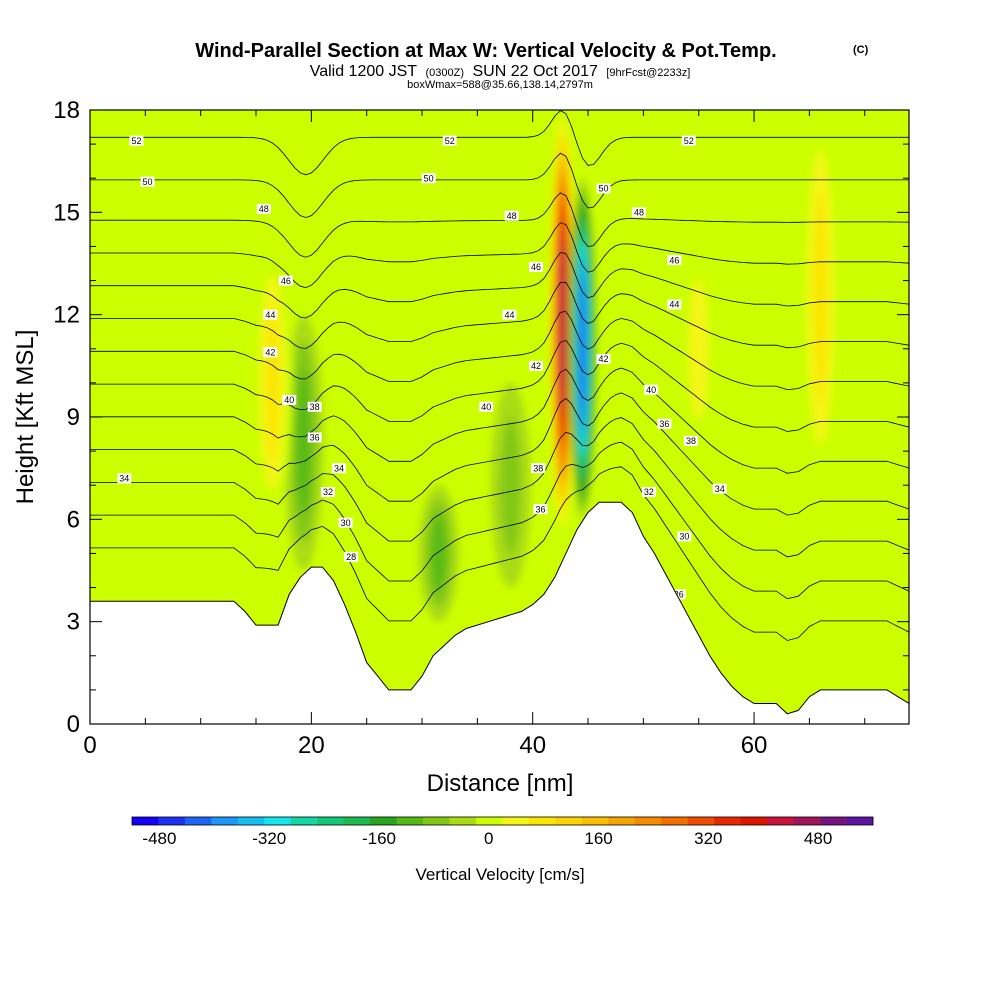 This screenshot has height=1000, width=1000. Describe the element at coordinates (25, 417) in the screenshot. I see `y-axis-label: Height [Kft MSL]` at that location.